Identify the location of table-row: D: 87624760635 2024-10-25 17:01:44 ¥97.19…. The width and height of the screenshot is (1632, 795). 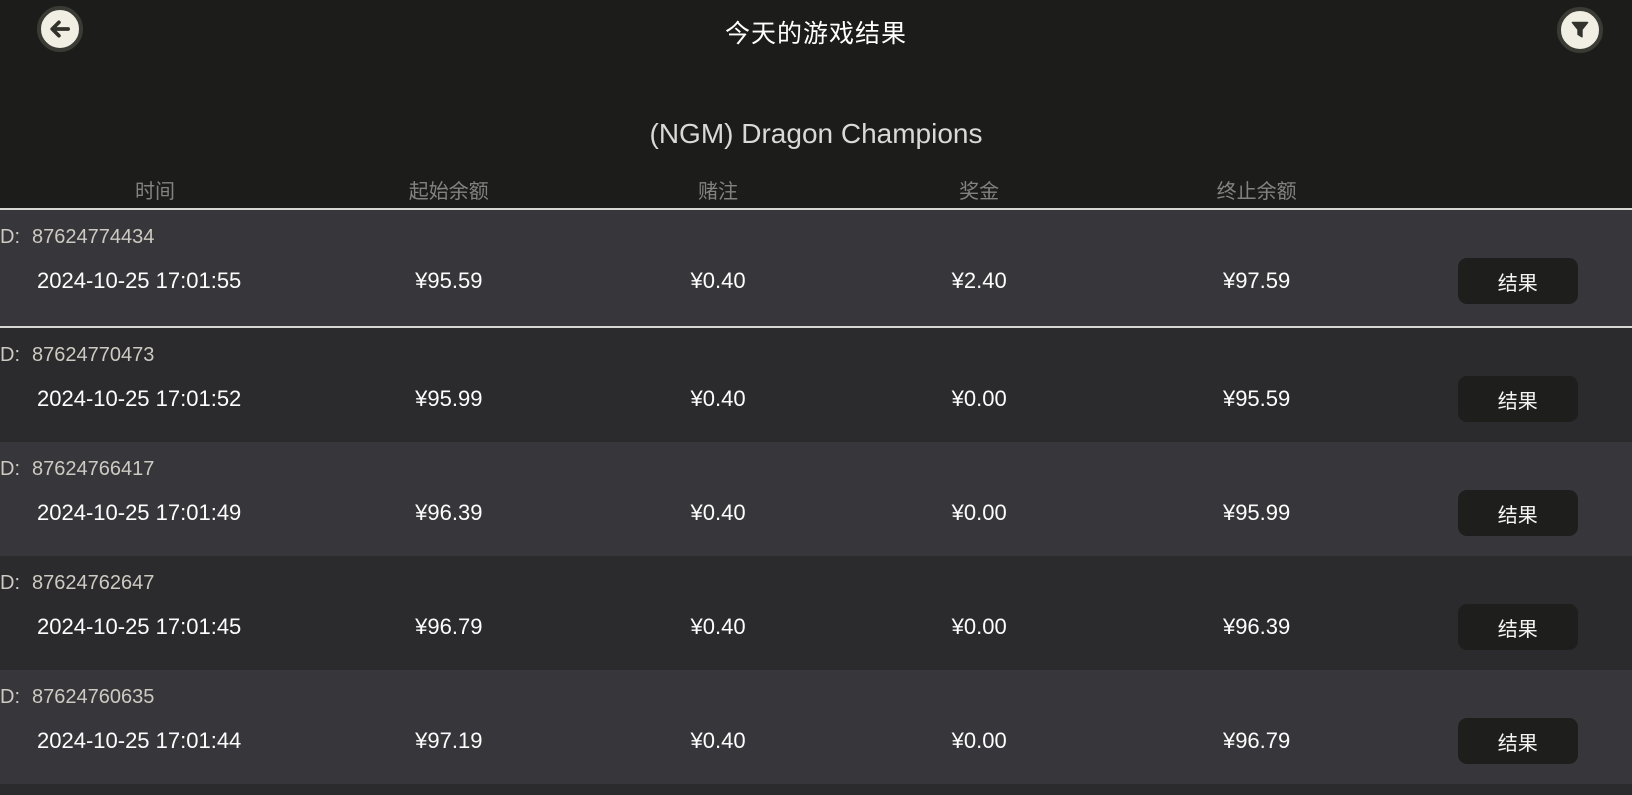
(816, 727).